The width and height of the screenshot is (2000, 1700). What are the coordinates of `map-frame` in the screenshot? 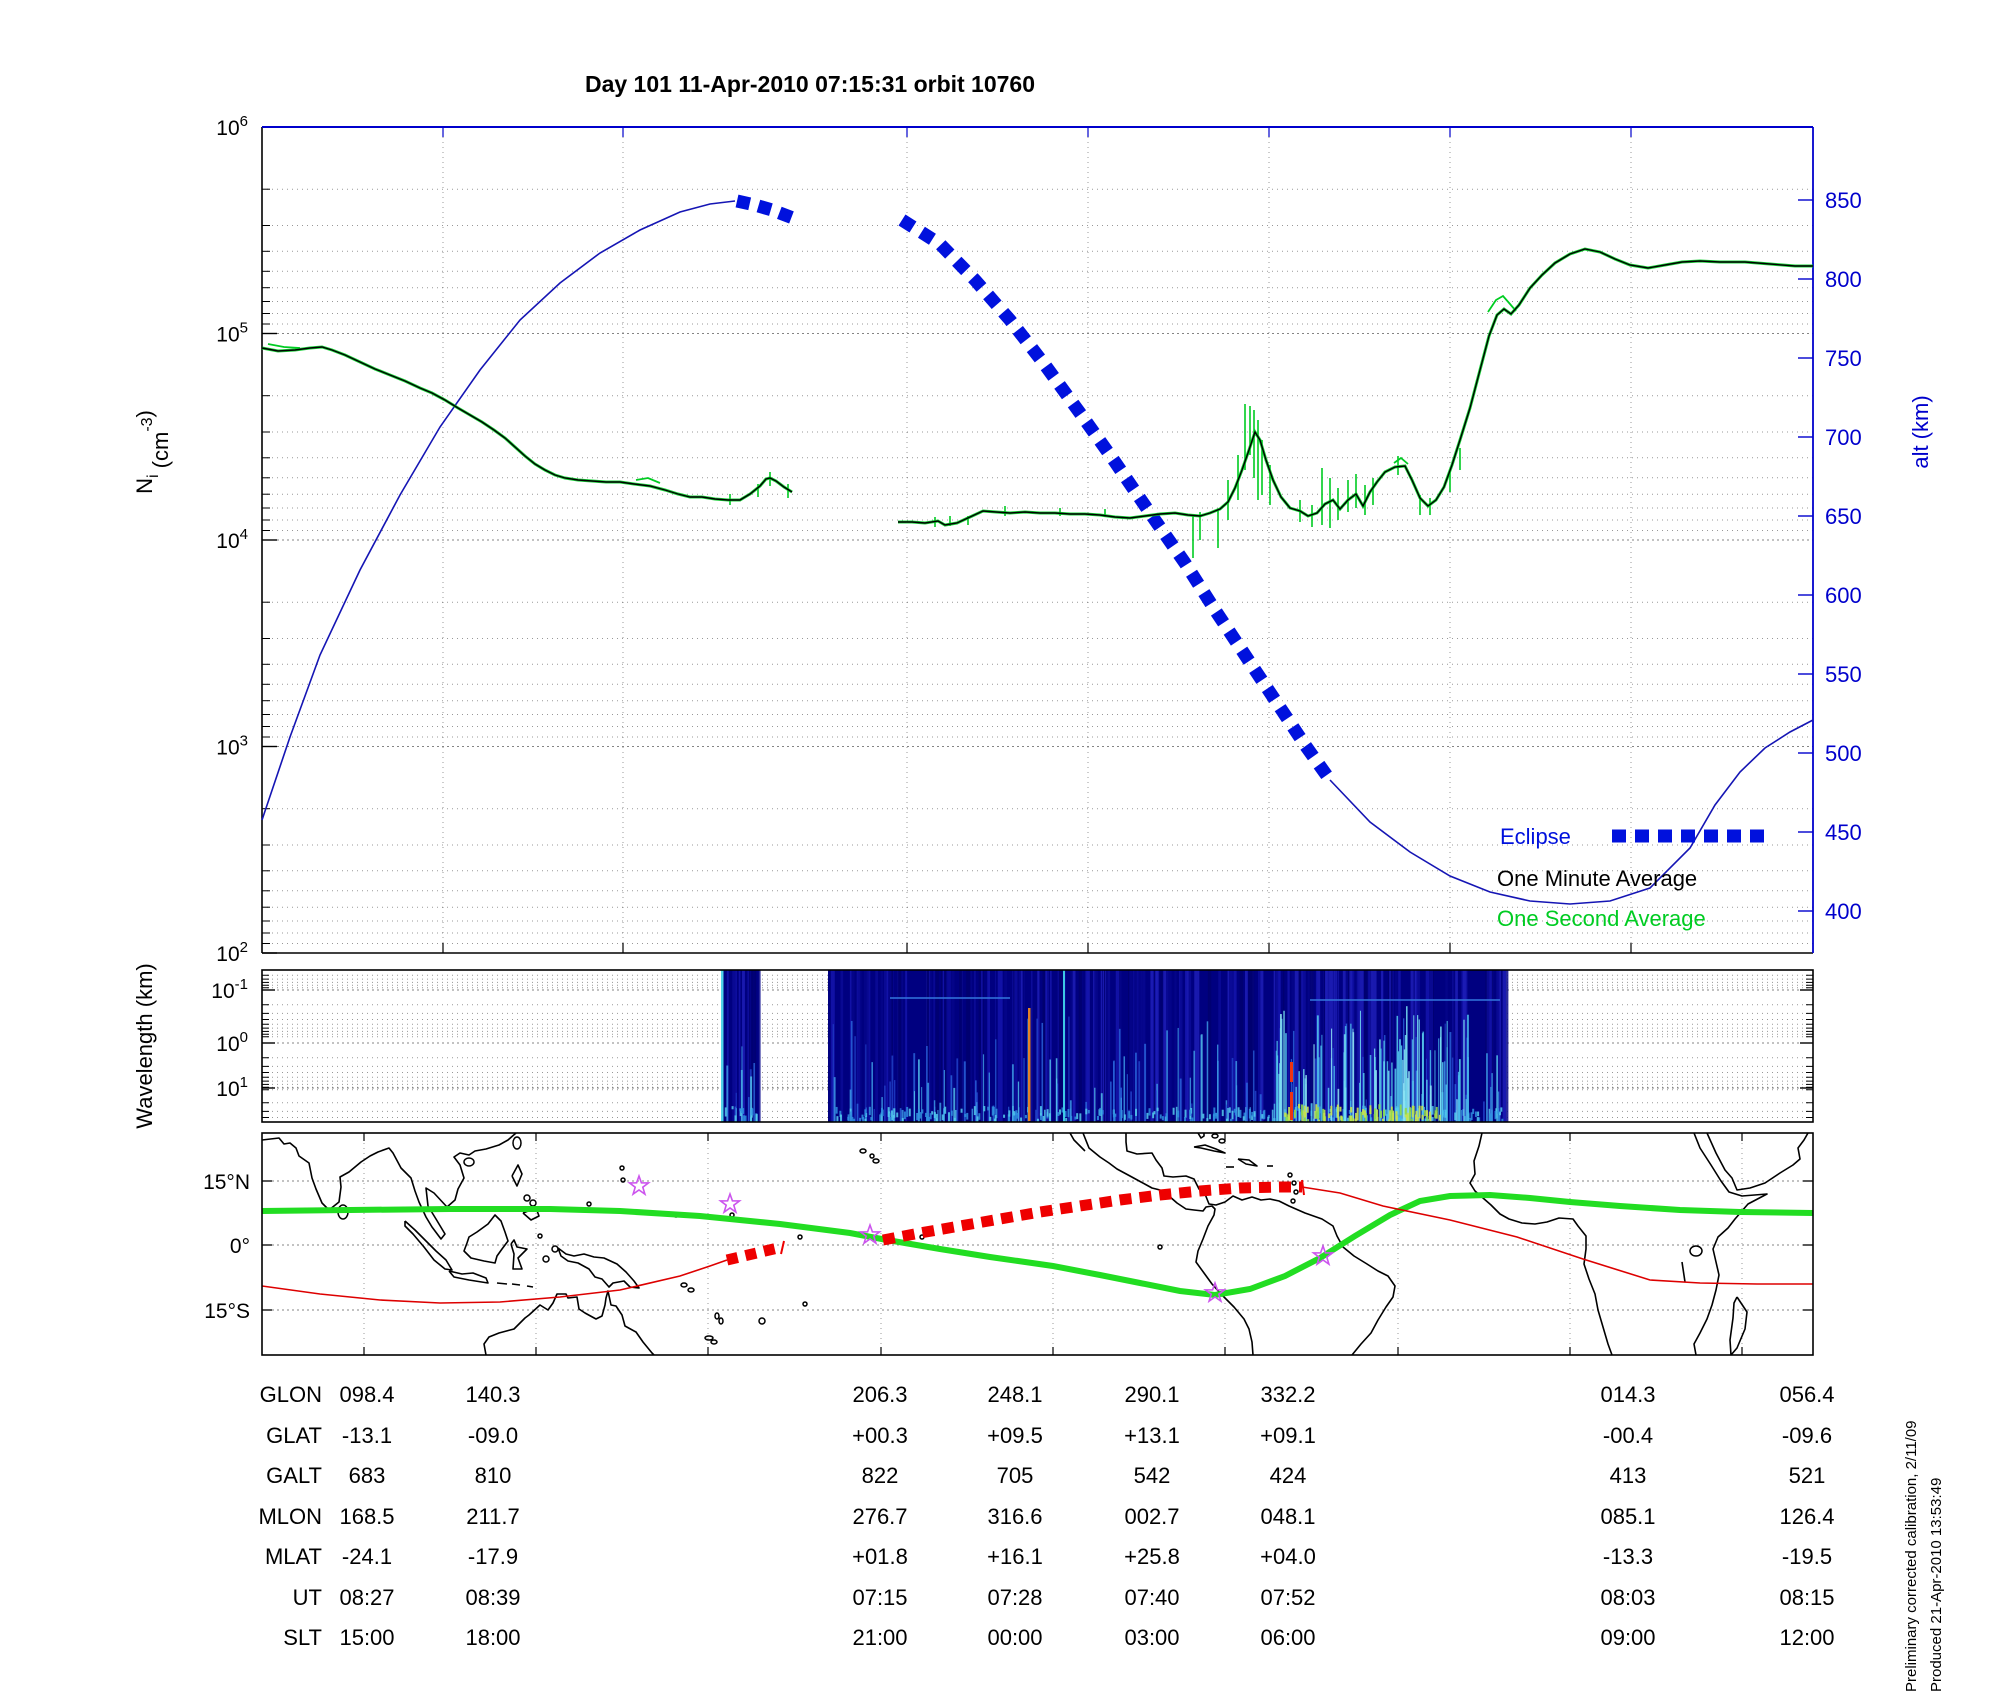 It's located at (1037, 1244).